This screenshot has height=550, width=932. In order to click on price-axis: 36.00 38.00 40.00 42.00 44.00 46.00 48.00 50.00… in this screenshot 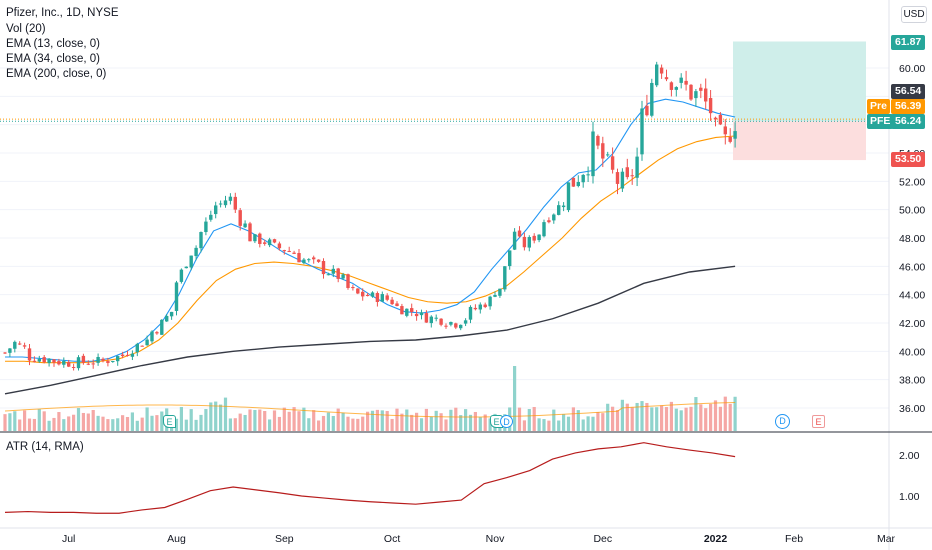, I will do `click(912, 283)`.